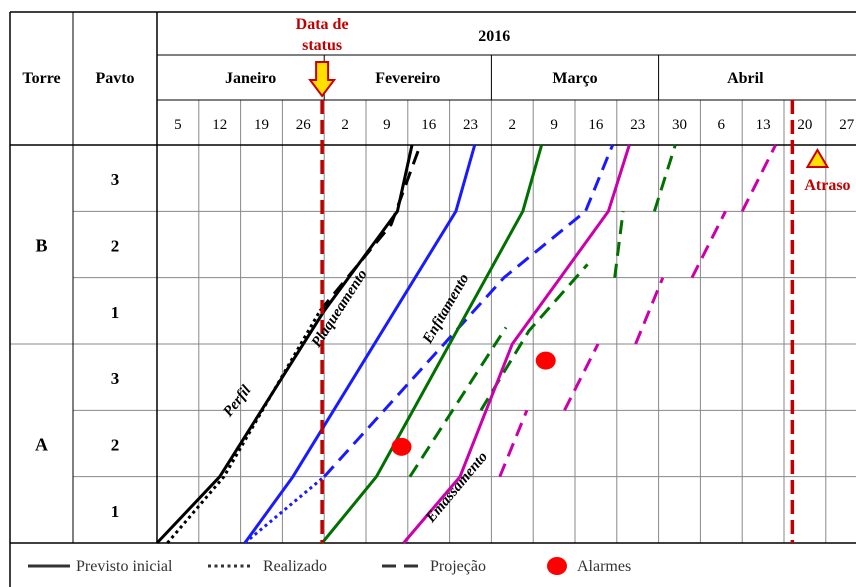 The width and height of the screenshot is (856, 587). I want to click on torre-row-label: A, so click(41, 445).